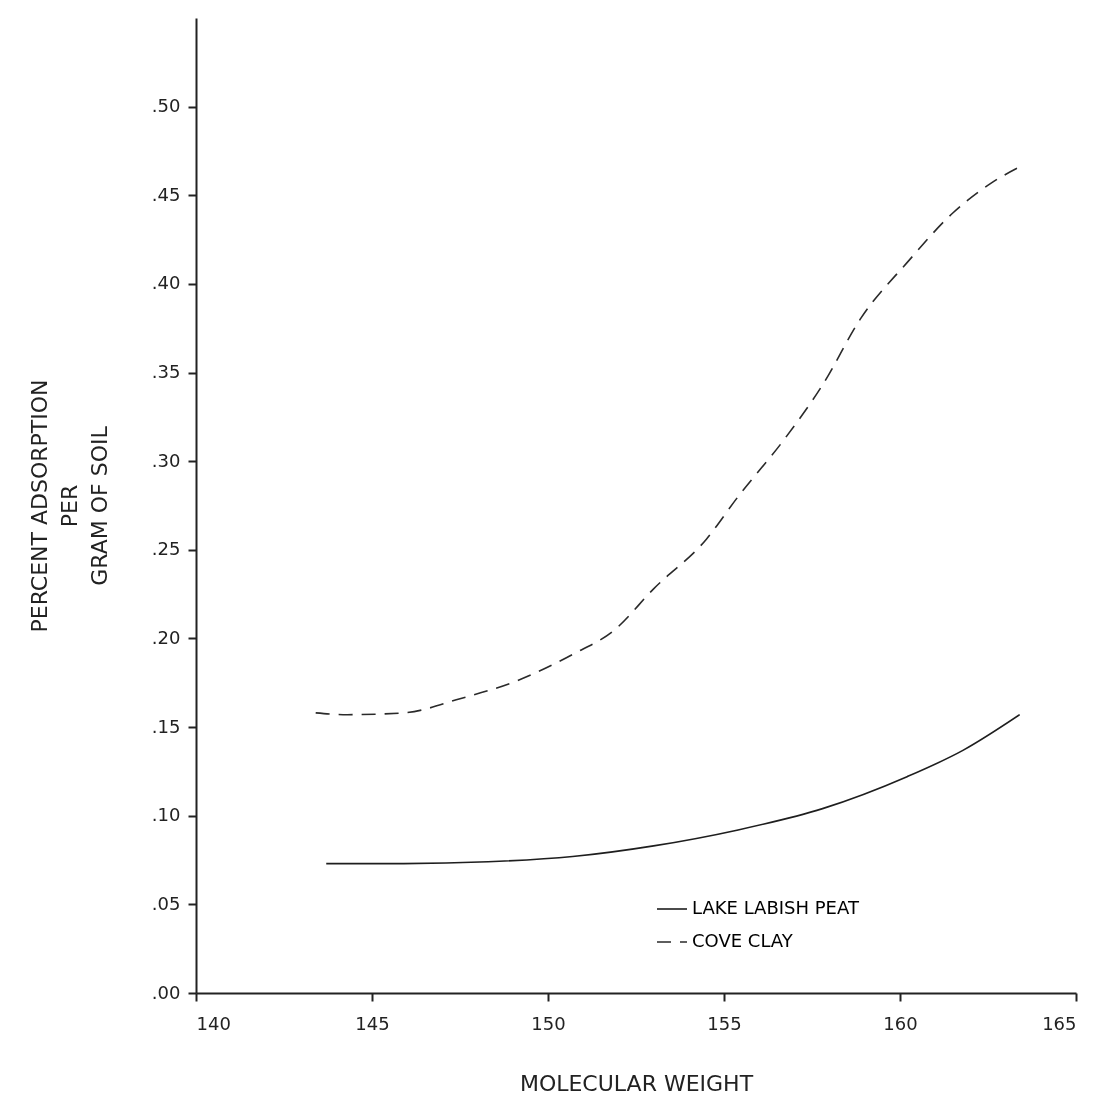 The image size is (1112, 1107). I want to click on y-tick-label: .20, so click(166, 637).